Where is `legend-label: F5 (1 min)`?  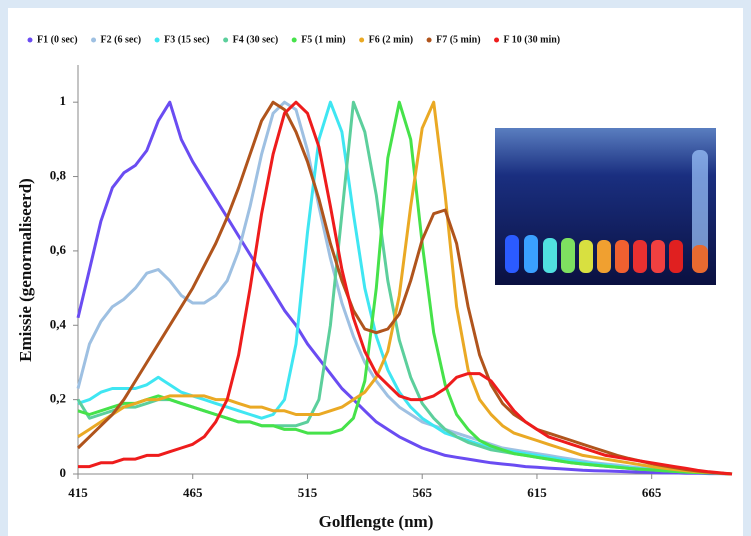
legend-label: F5 (1 min) is located at coordinates (323, 39).